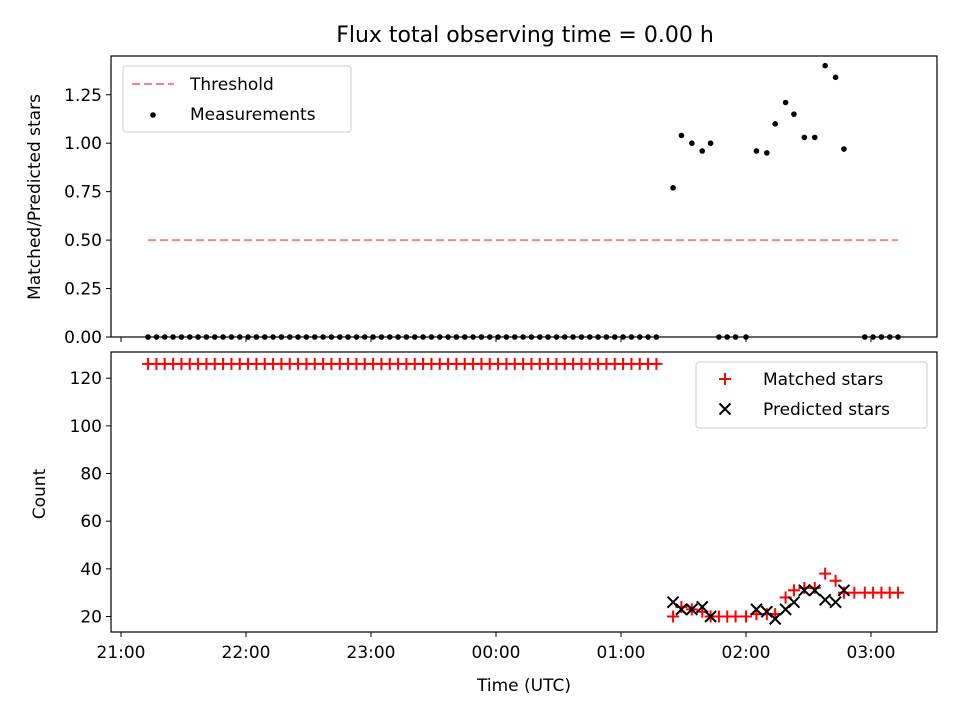  What do you see at coordinates (86, 427) in the screenshot?
I see `count-y-tick-label: 100` at bounding box center [86, 427].